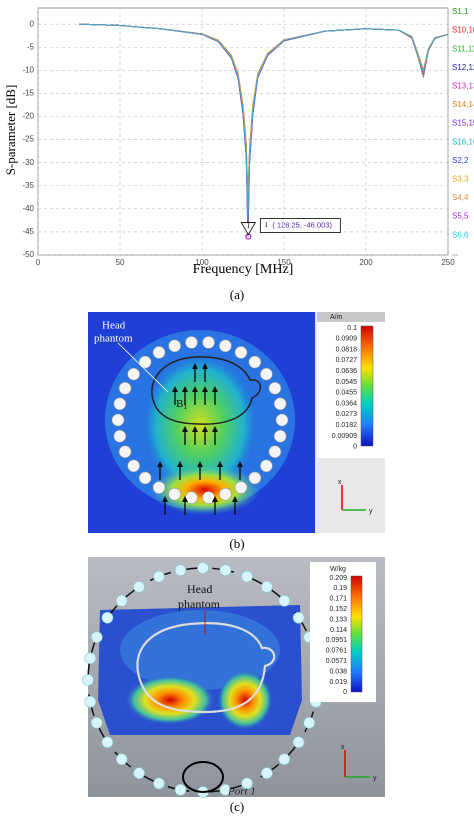 This screenshot has height=816, width=474. Describe the element at coordinates (248, 229) in the screenshot. I see `annotation-marker` at that location.